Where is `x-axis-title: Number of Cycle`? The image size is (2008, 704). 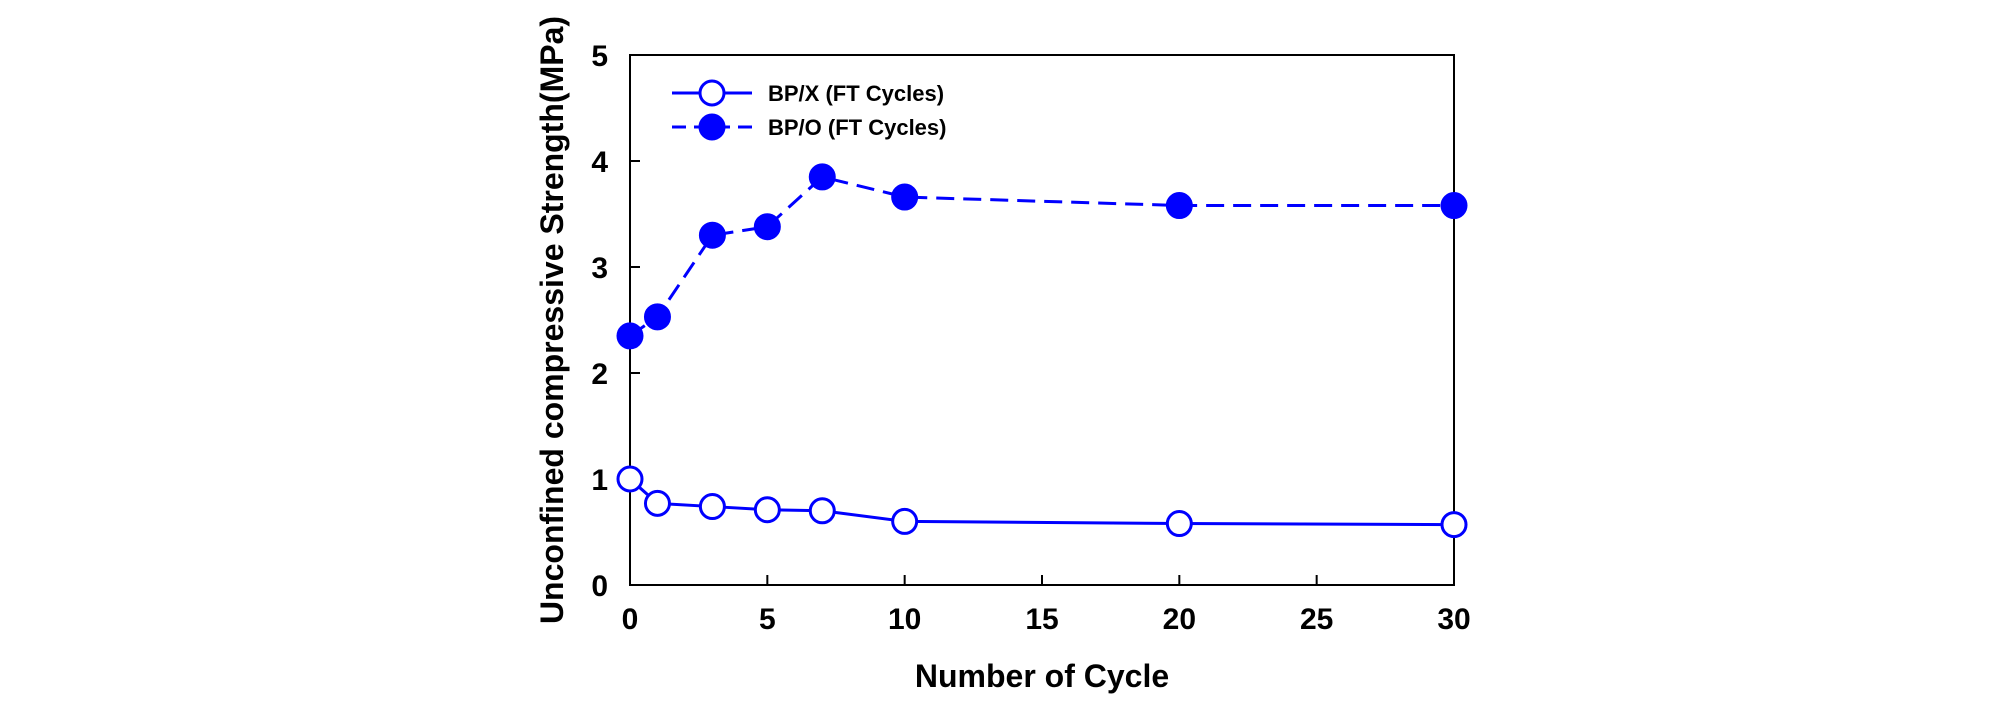
x-axis-title: Number of Cycle is located at coordinates (1042, 676).